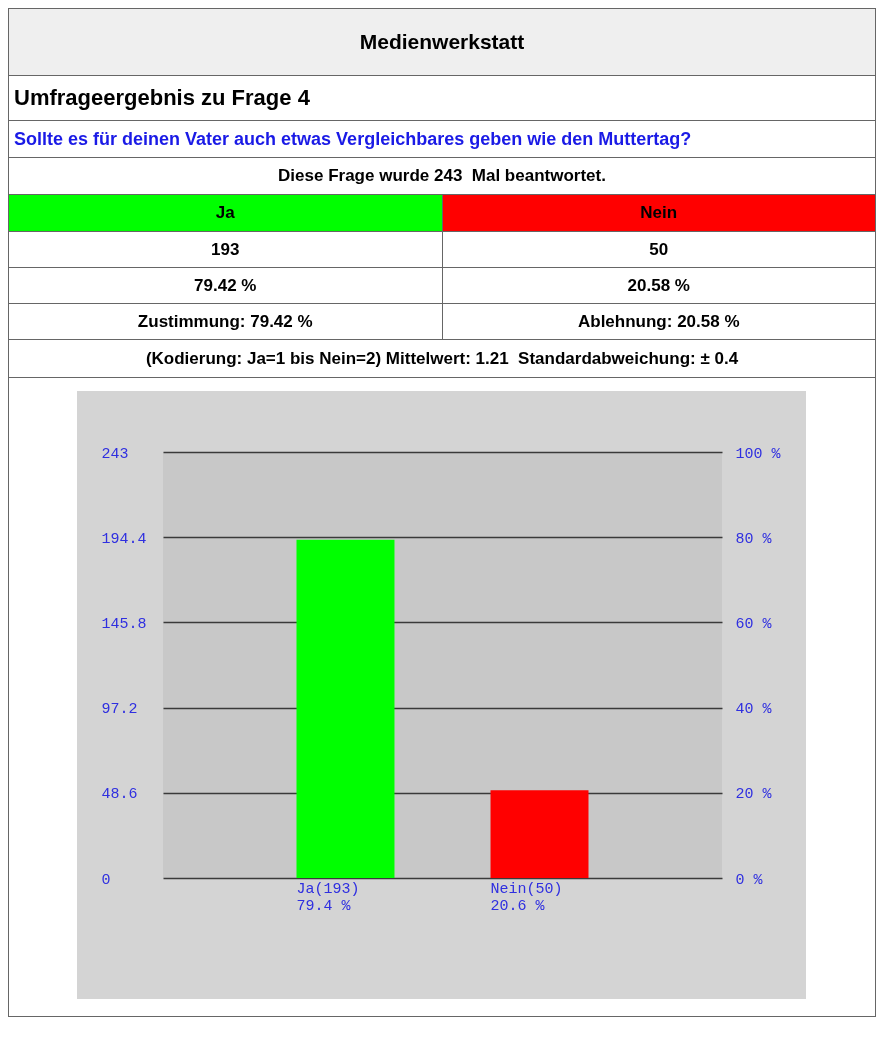  I want to click on text: 50, so click(658, 249).